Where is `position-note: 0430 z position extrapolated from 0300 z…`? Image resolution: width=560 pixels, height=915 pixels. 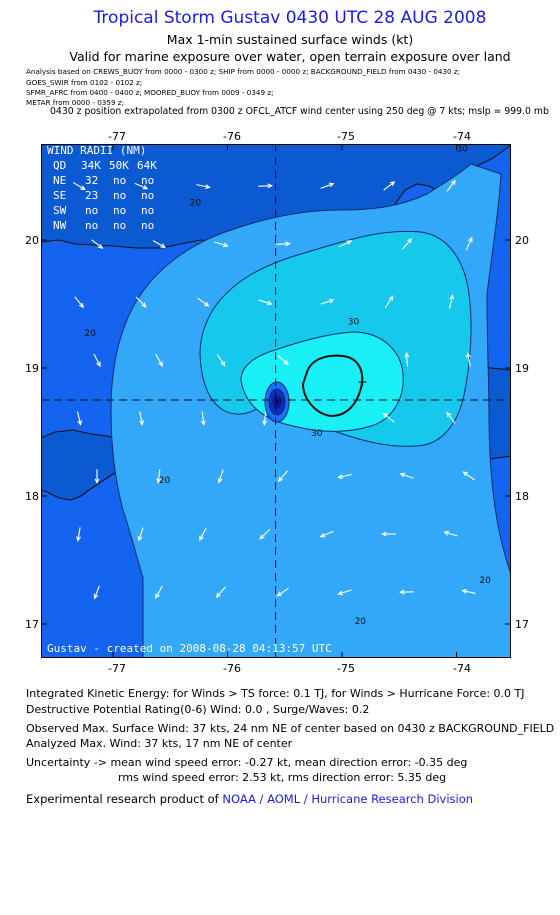
position-note: 0430 z position extrapolated from 0300 z… is located at coordinates (299, 111).